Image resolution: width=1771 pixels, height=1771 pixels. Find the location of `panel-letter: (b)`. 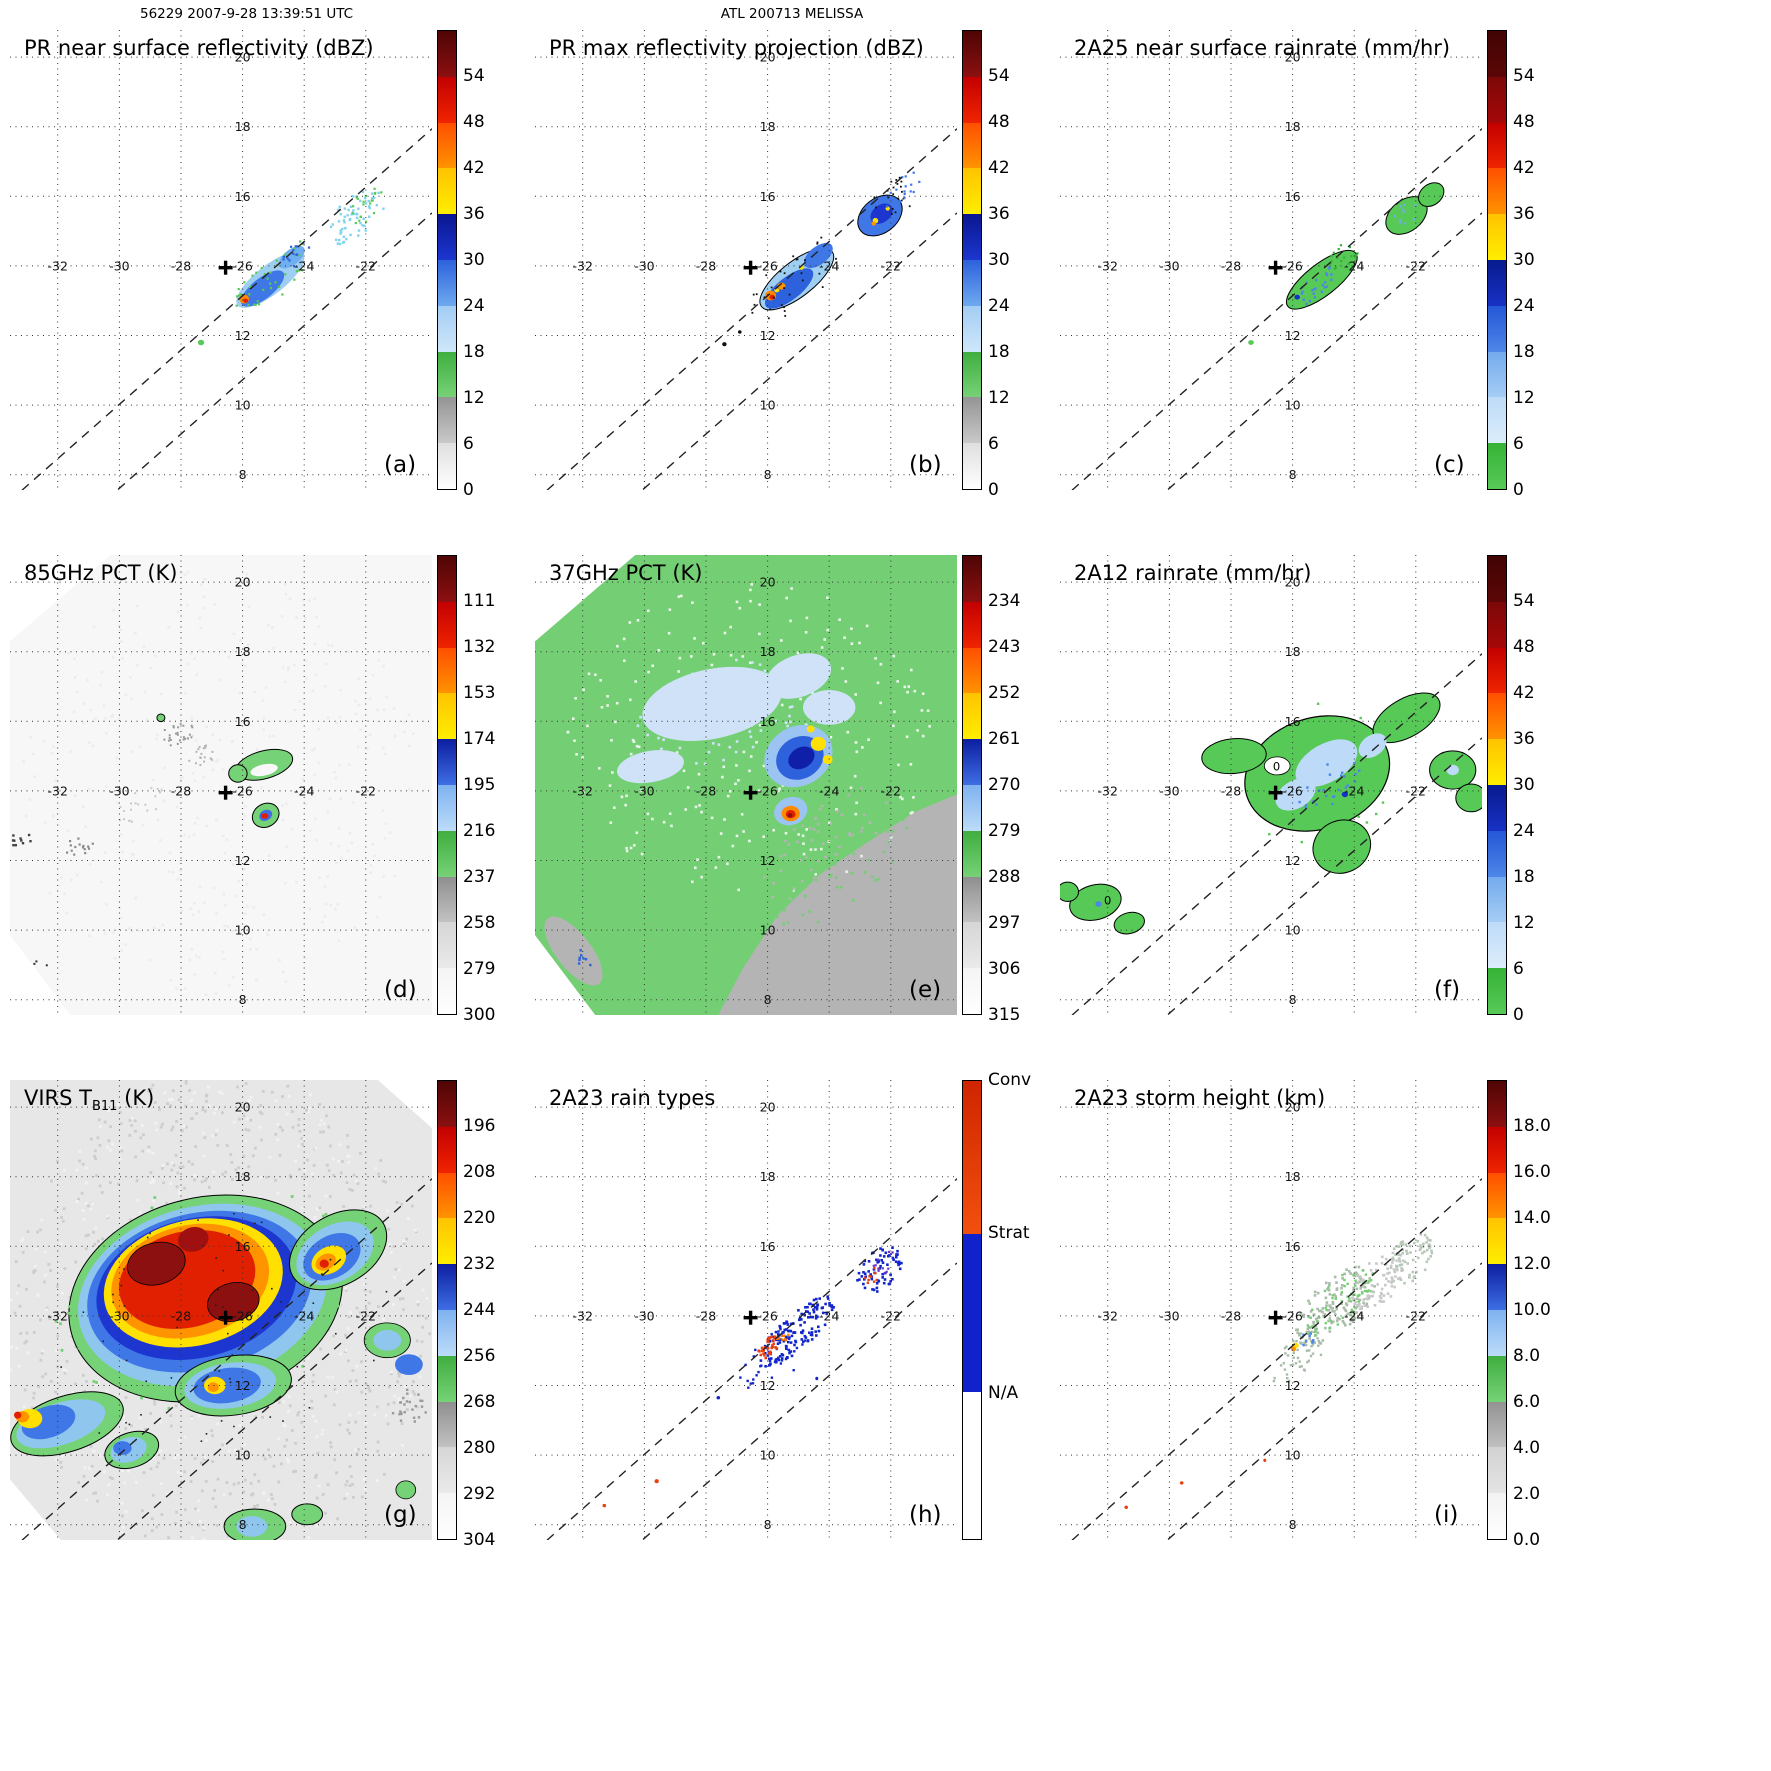

panel-letter: (b) is located at coordinates (925, 465).